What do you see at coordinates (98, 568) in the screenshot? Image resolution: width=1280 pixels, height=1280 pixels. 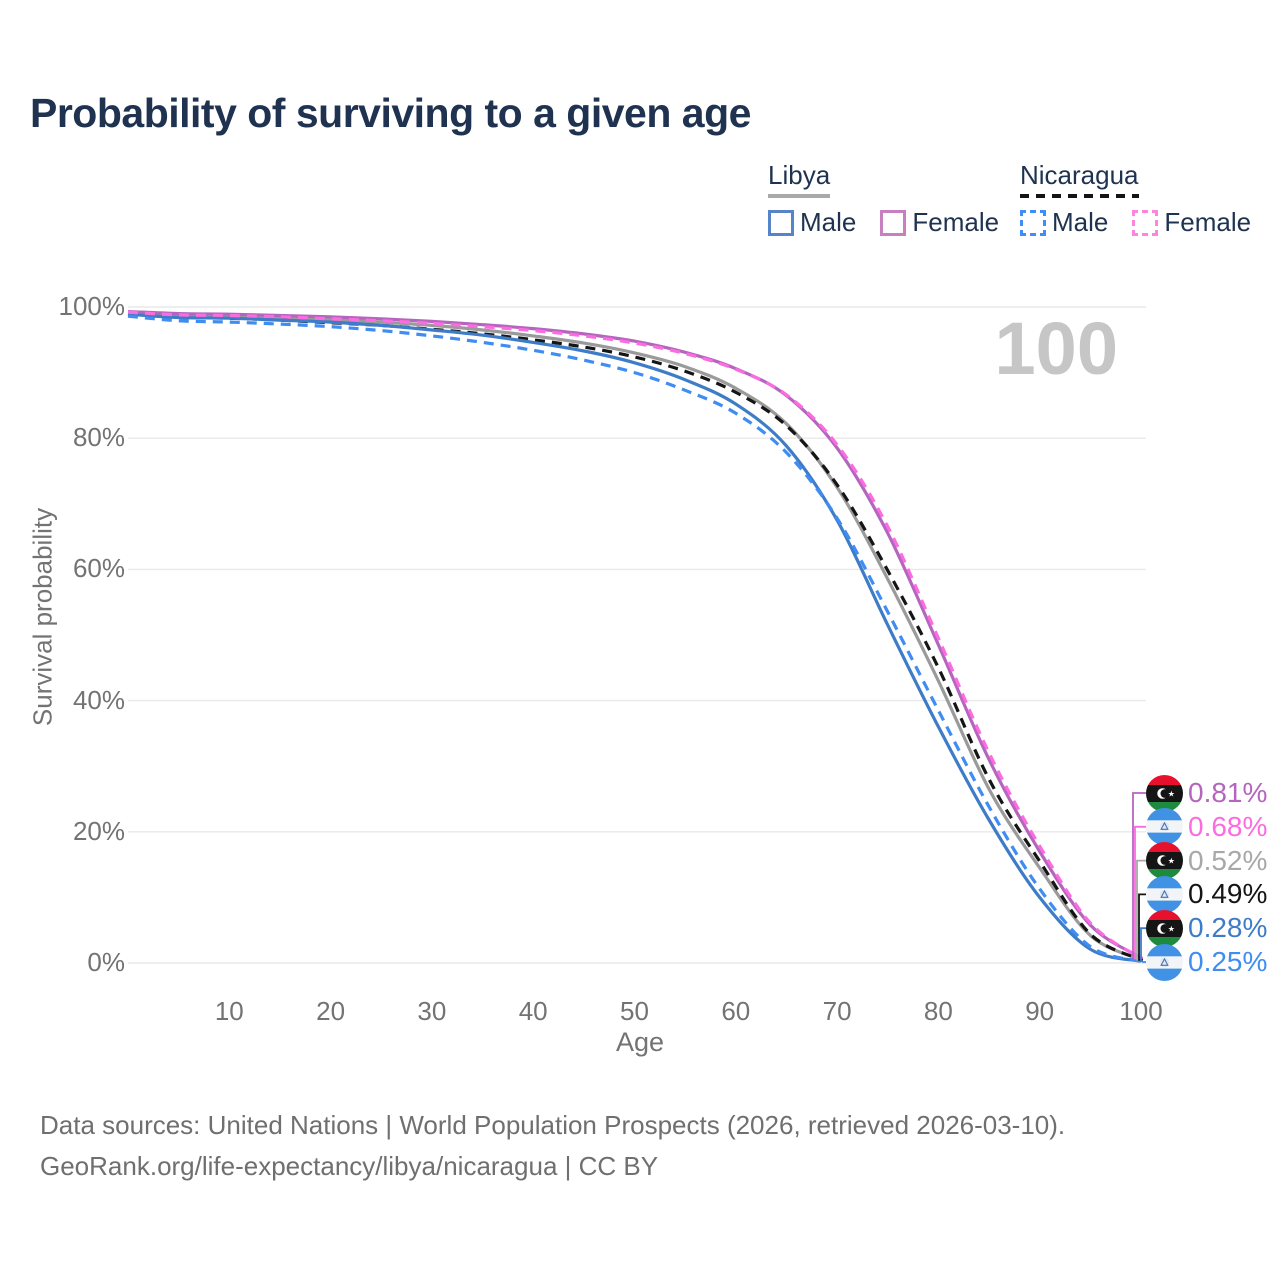 I see `y-tick-label-60: 60%` at bounding box center [98, 568].